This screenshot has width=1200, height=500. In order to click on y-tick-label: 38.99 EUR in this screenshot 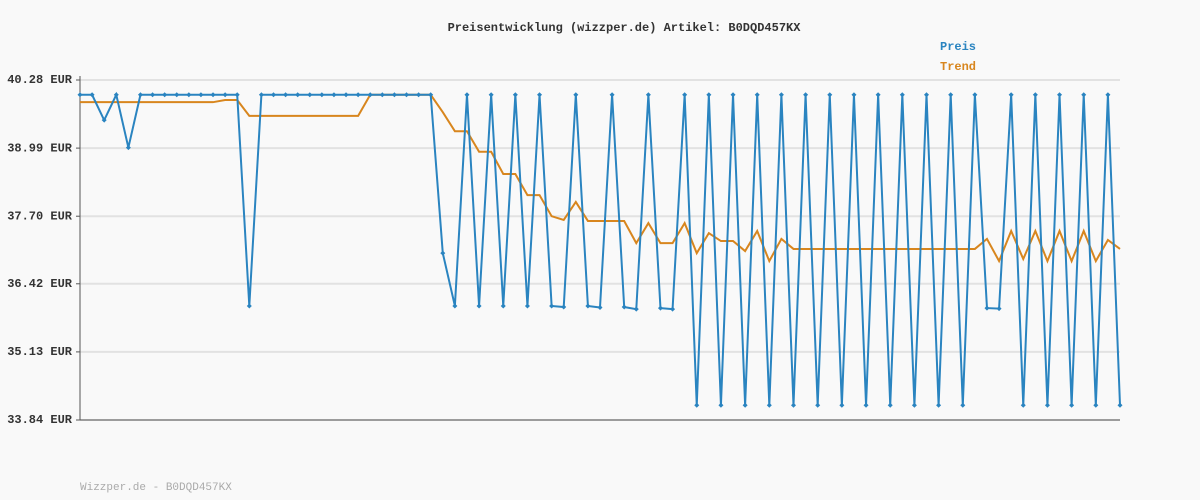, I will do `click(40, 148)`.